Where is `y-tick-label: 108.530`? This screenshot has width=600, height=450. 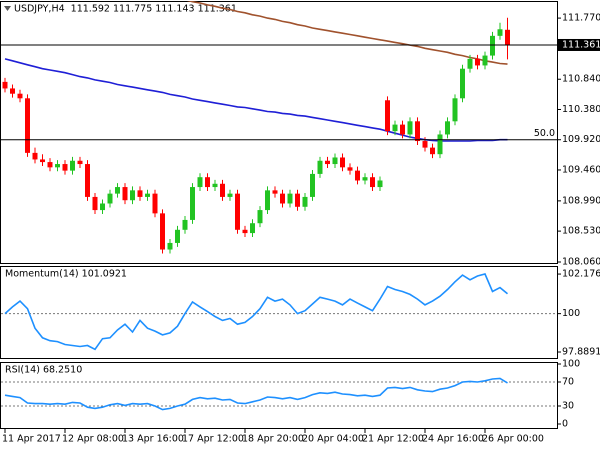 y-tick-label: 108.530 is located at coordinates (581, 231).